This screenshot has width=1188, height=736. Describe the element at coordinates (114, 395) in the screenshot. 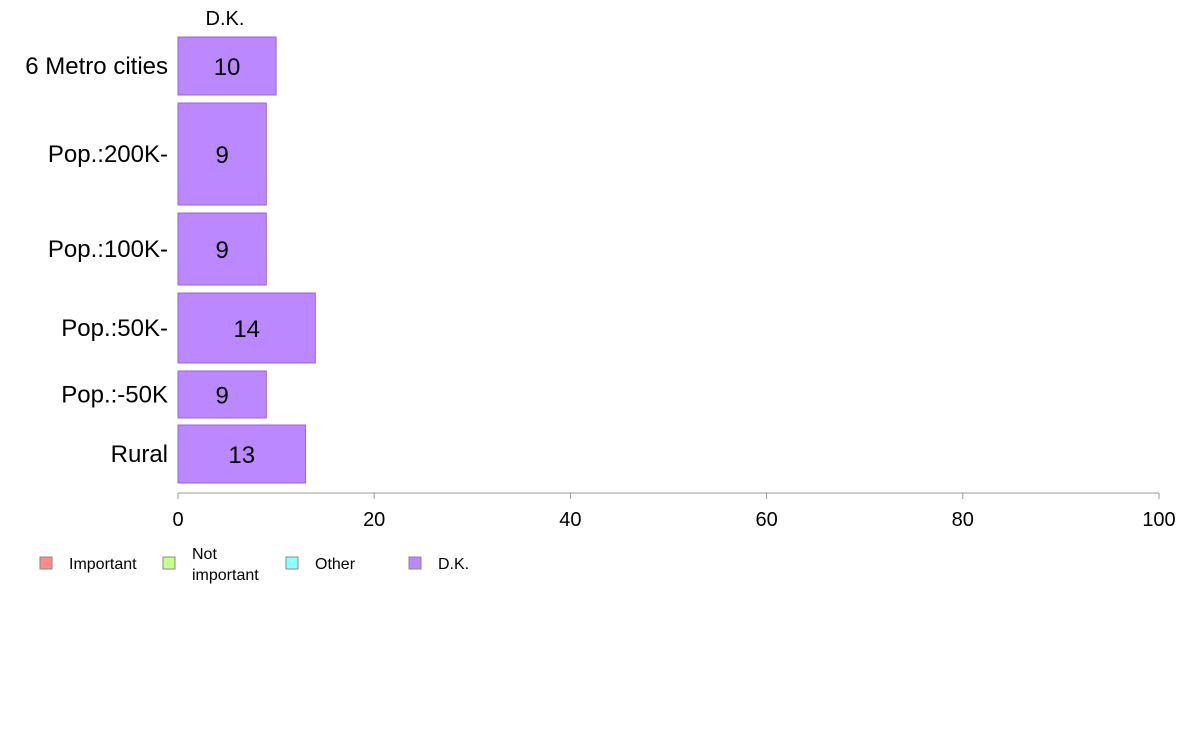

I see `category-label: Pop.:-50K` at that location.